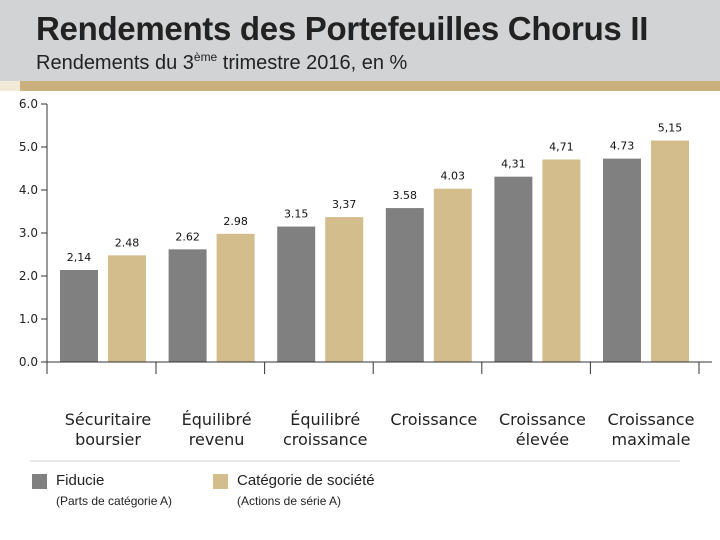 This screenshot has width=720, height=540. Describe the element at coordinates (342, 28) in the screenshot. I see `page-title: Rendements des Portefeuilles Chorus II` at that location.